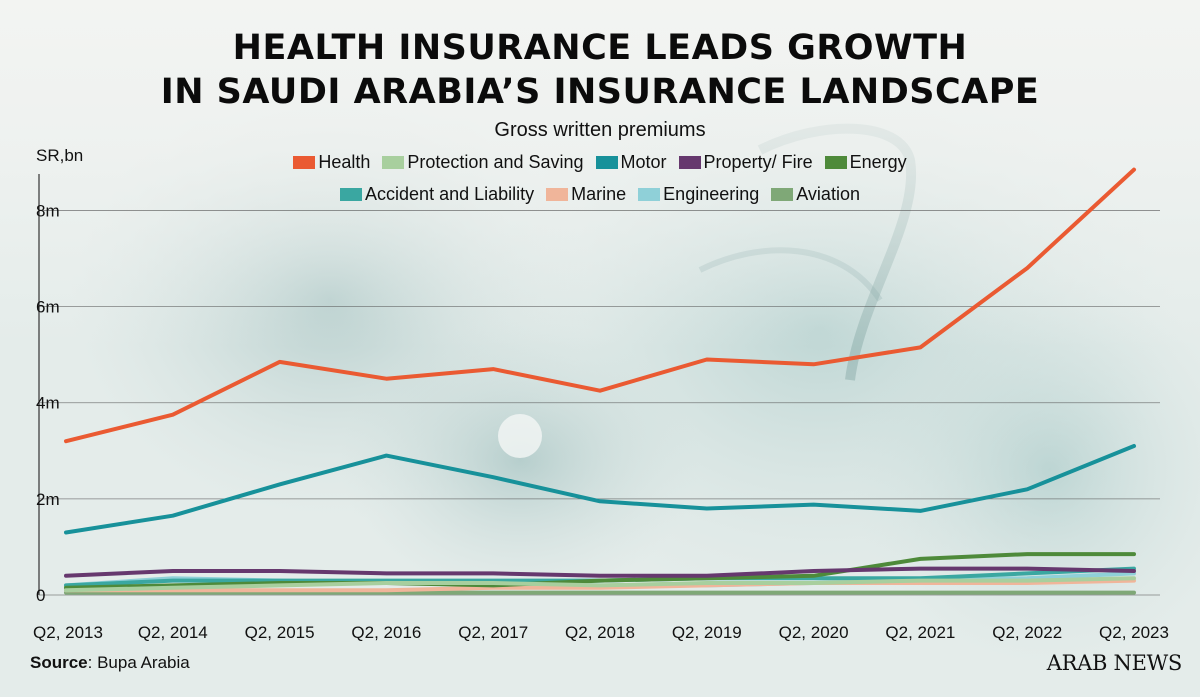 Image resolution: width=1200 pixels, height=697 pixels. I want to click on series-line-energy, so click(600, 571).